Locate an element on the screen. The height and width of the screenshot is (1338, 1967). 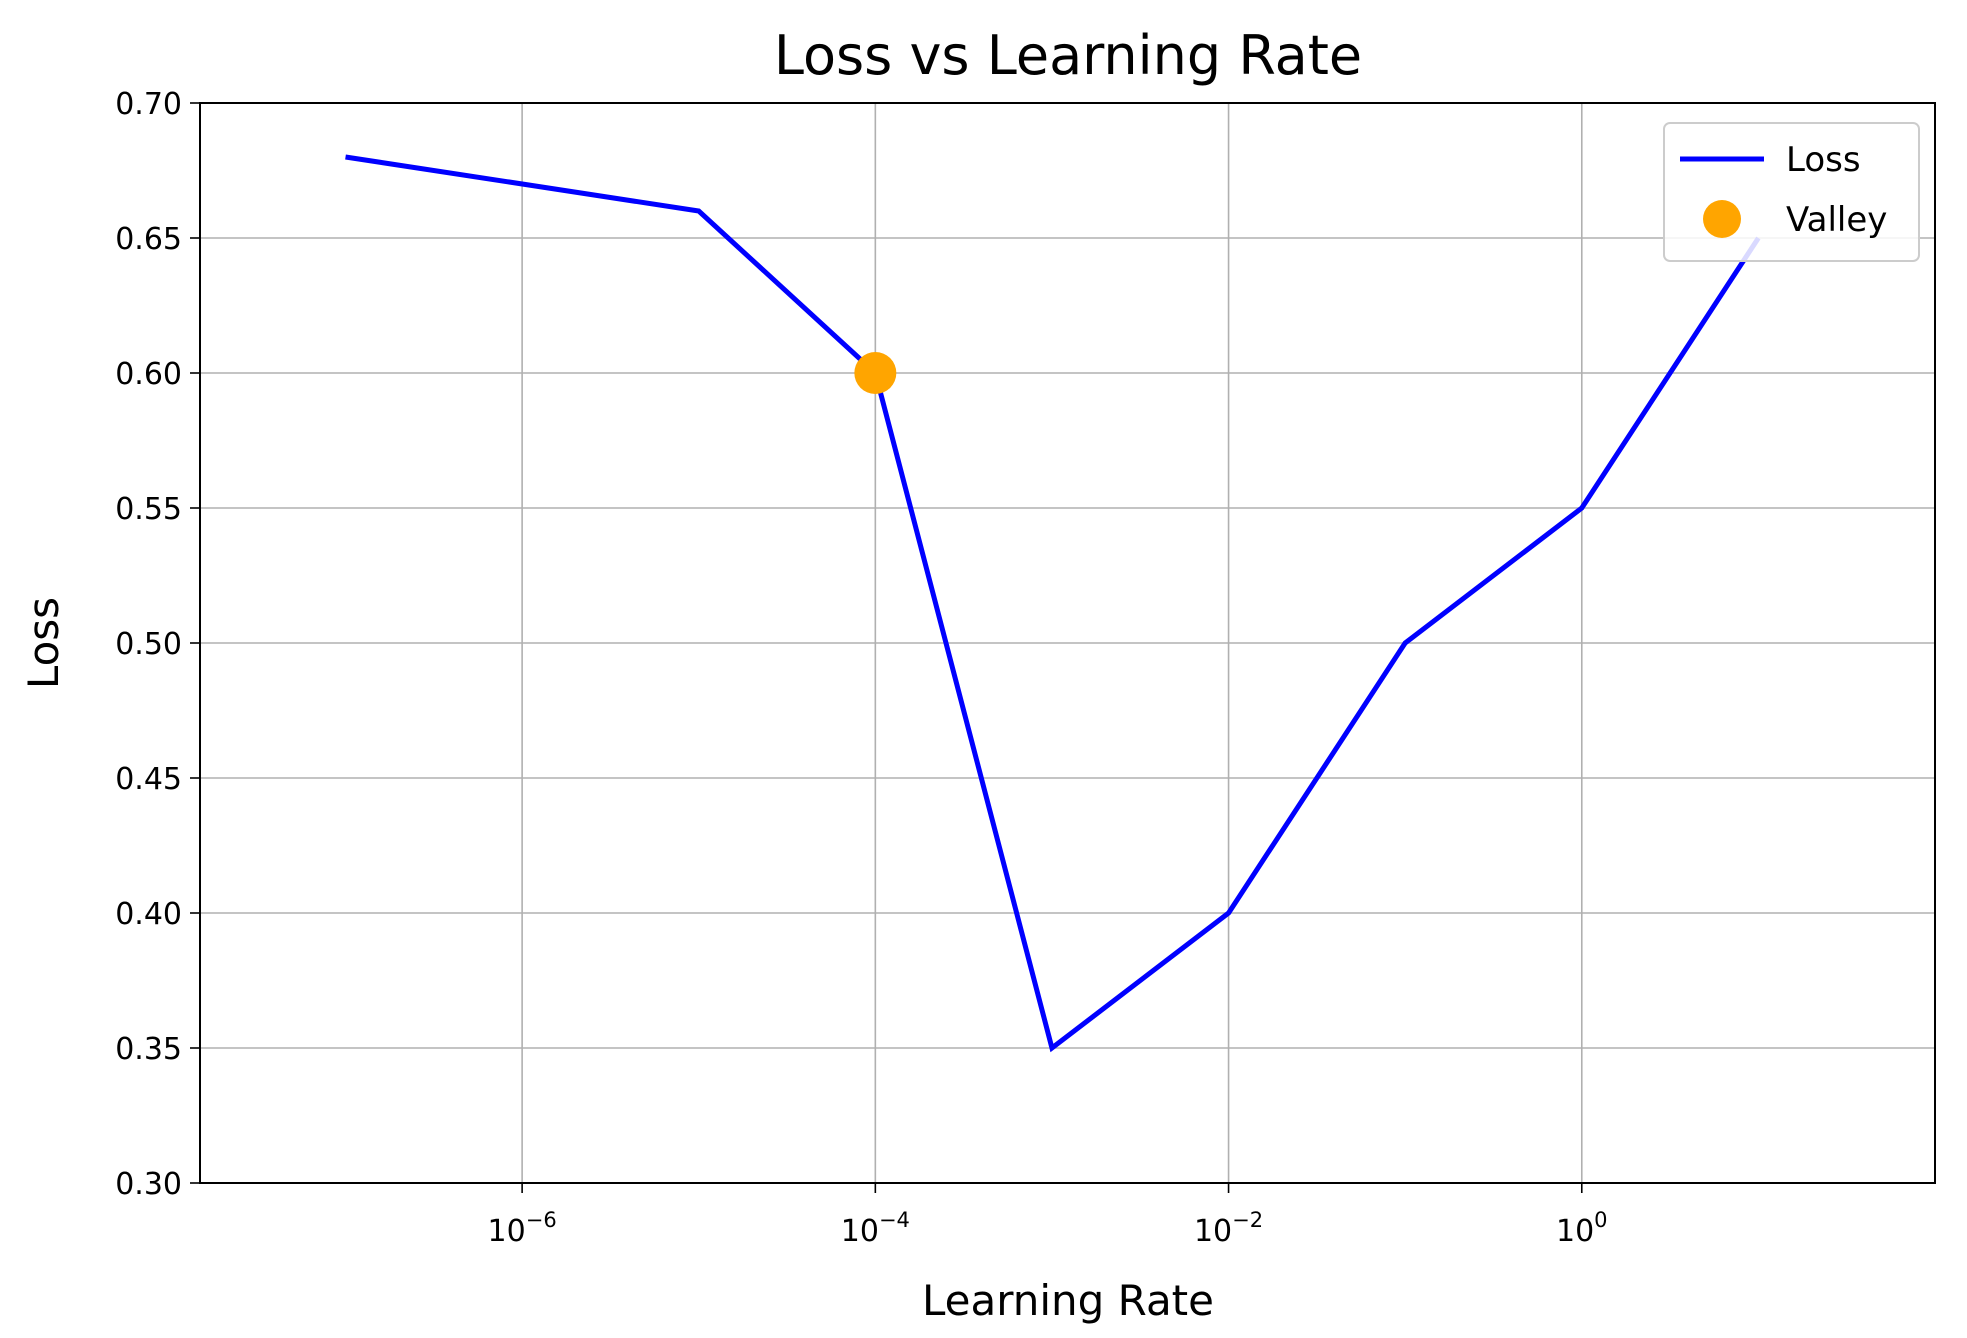
legend-swatch-valley is located at coordinates (1722, 219).